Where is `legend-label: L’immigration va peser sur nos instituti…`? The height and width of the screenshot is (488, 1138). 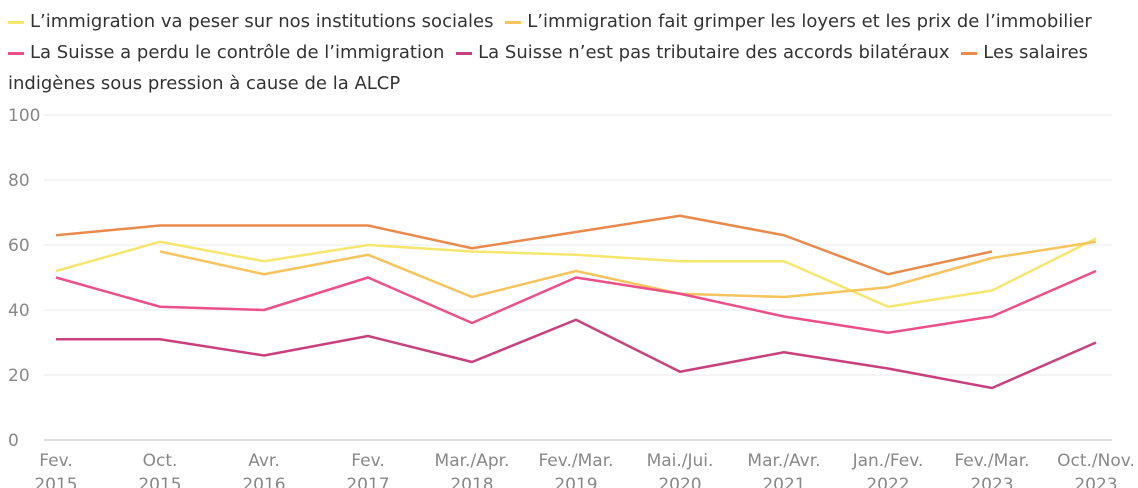
legend-label: L’immigration va peser sur nos instituti… is located at coordinates (262, 21).